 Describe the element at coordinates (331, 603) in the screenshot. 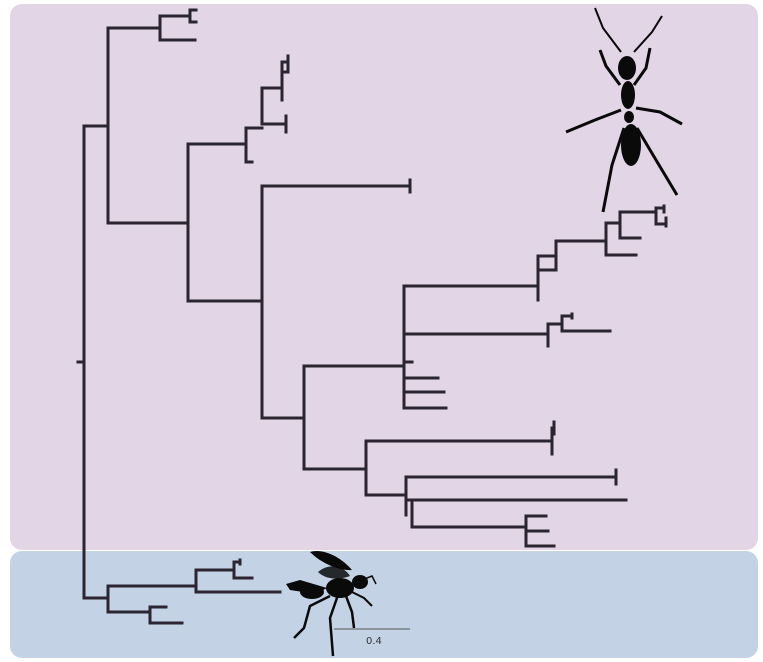

I see `wasp-silhouette-icon` at that location.